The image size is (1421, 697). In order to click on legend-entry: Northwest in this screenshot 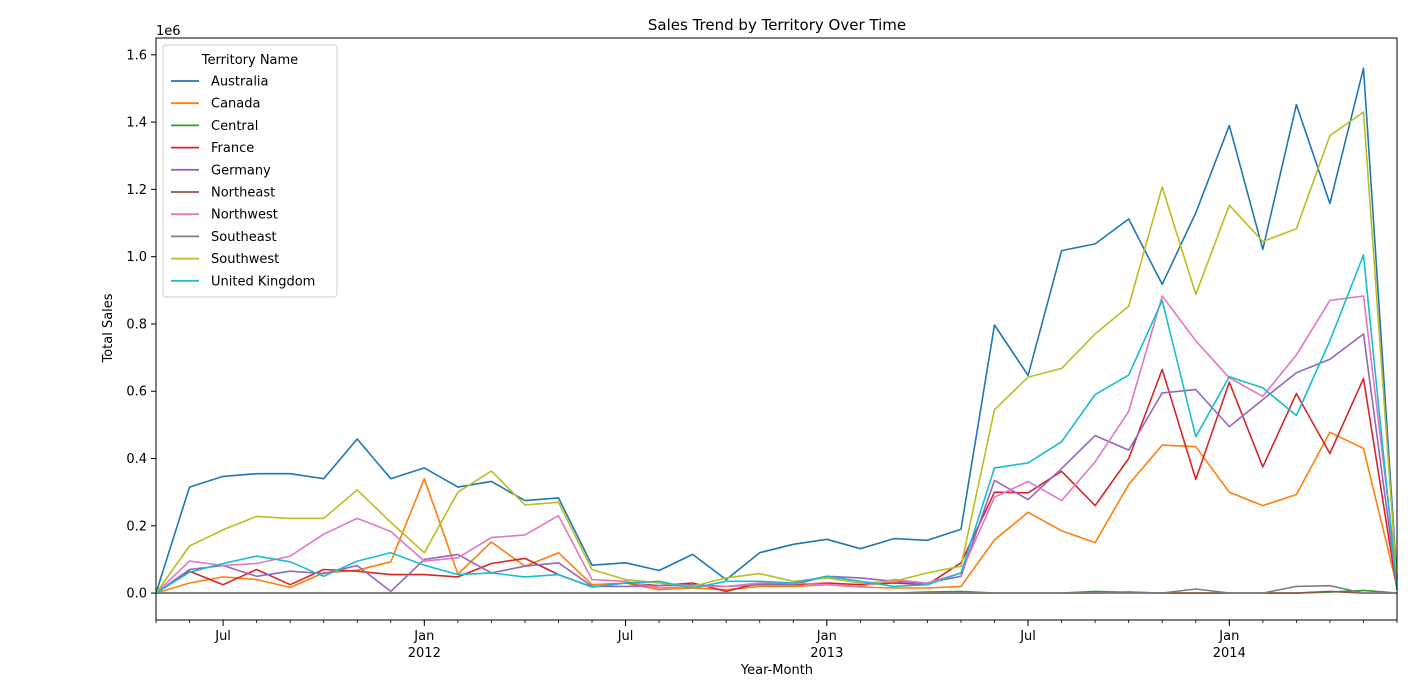, I will do `click(244, 215)`.